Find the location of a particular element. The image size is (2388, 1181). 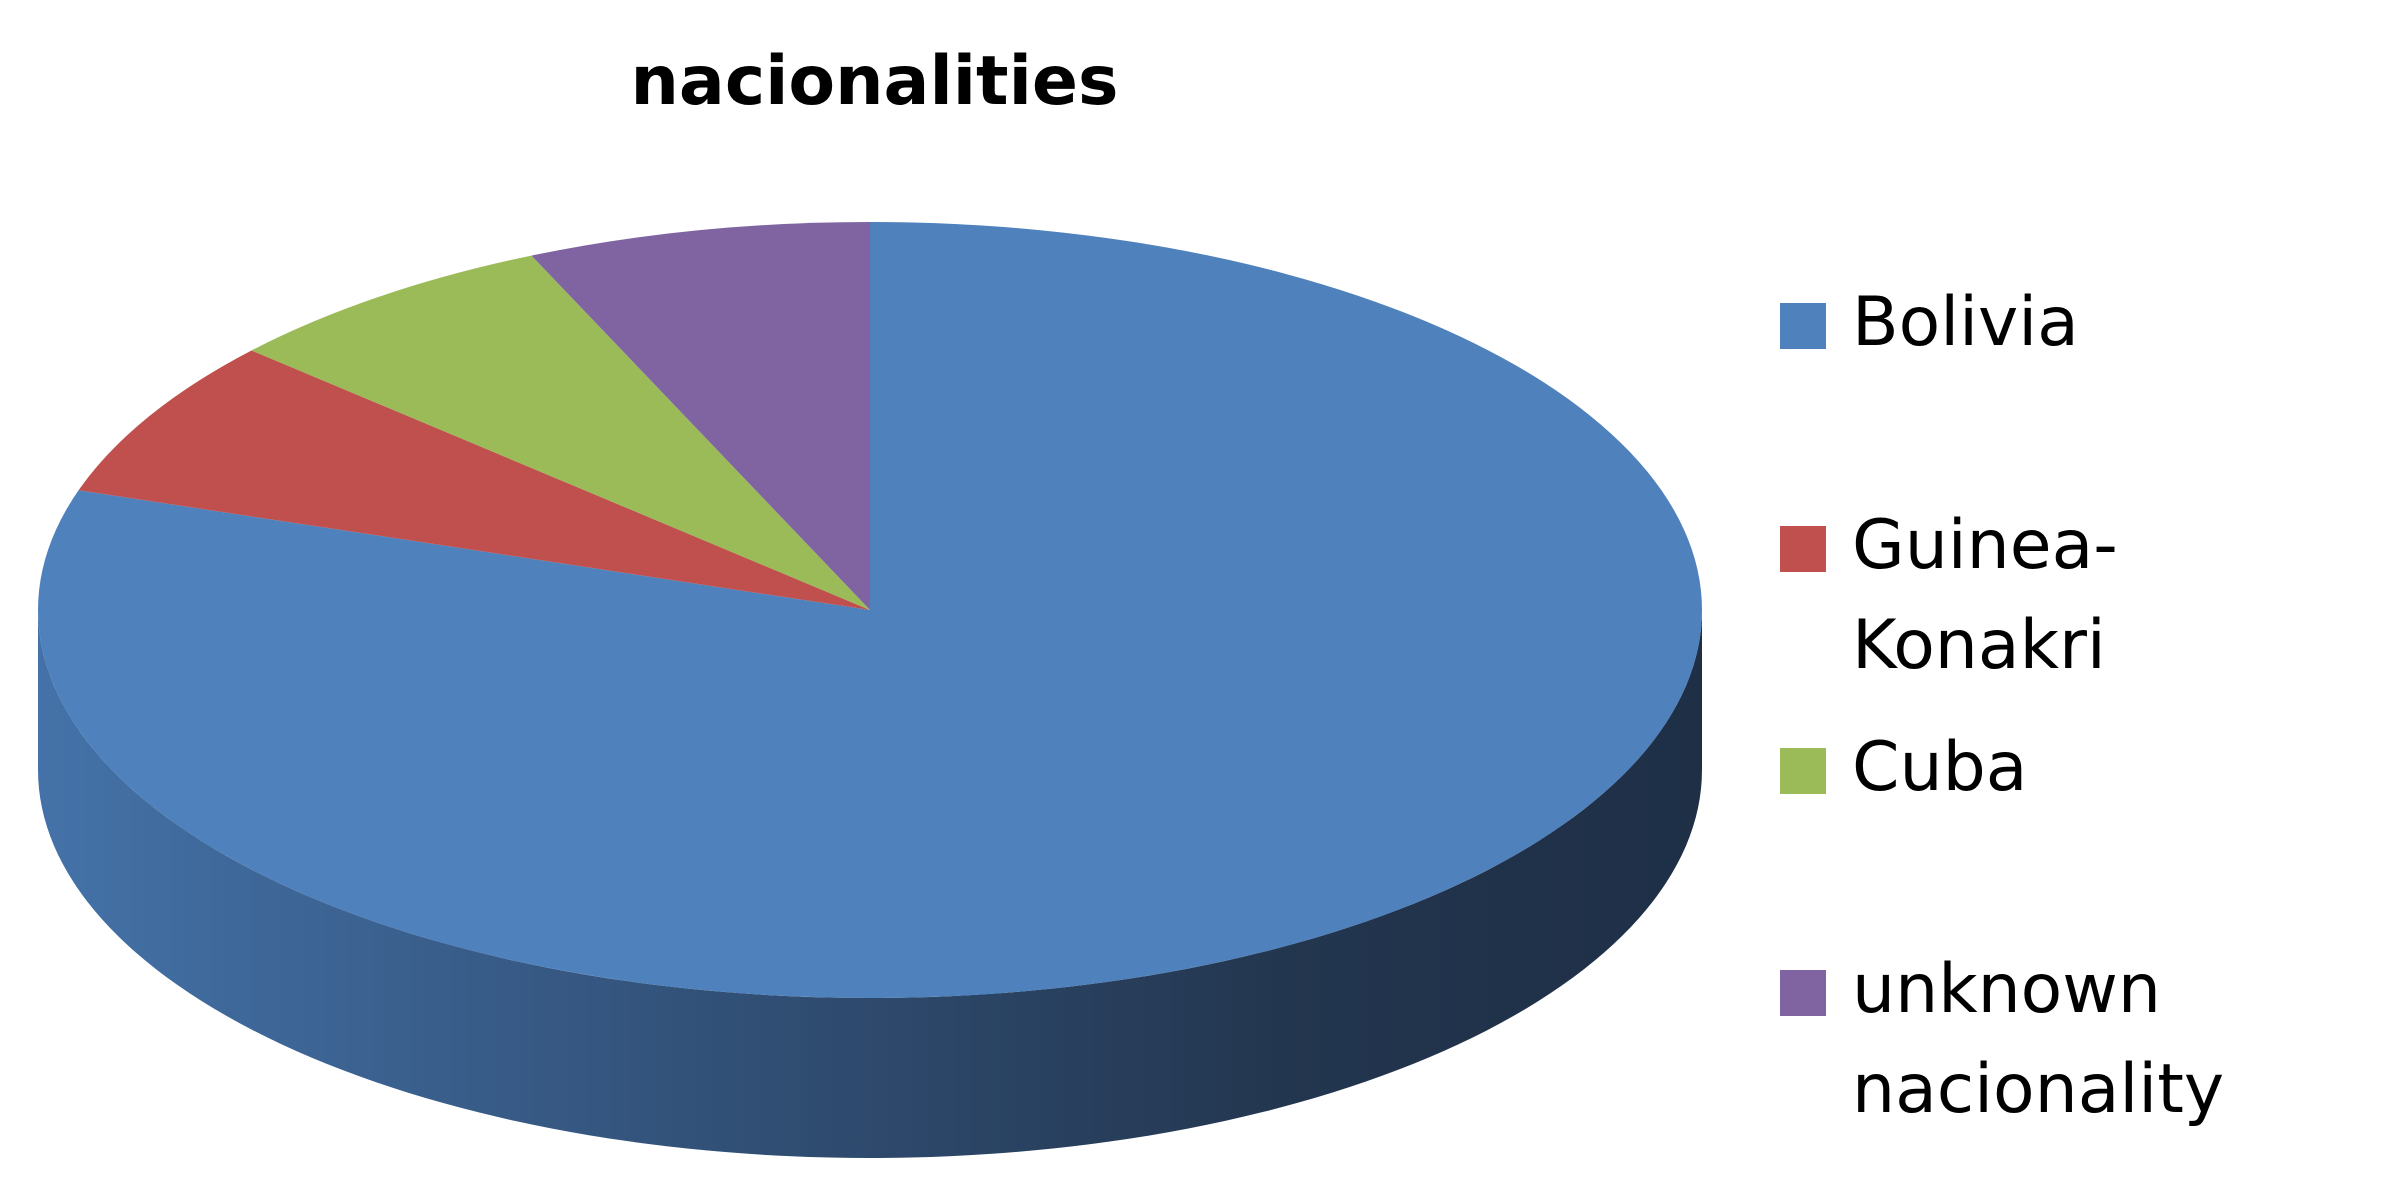

legend-item: Bolivia is located at coordinates (2026, 323).